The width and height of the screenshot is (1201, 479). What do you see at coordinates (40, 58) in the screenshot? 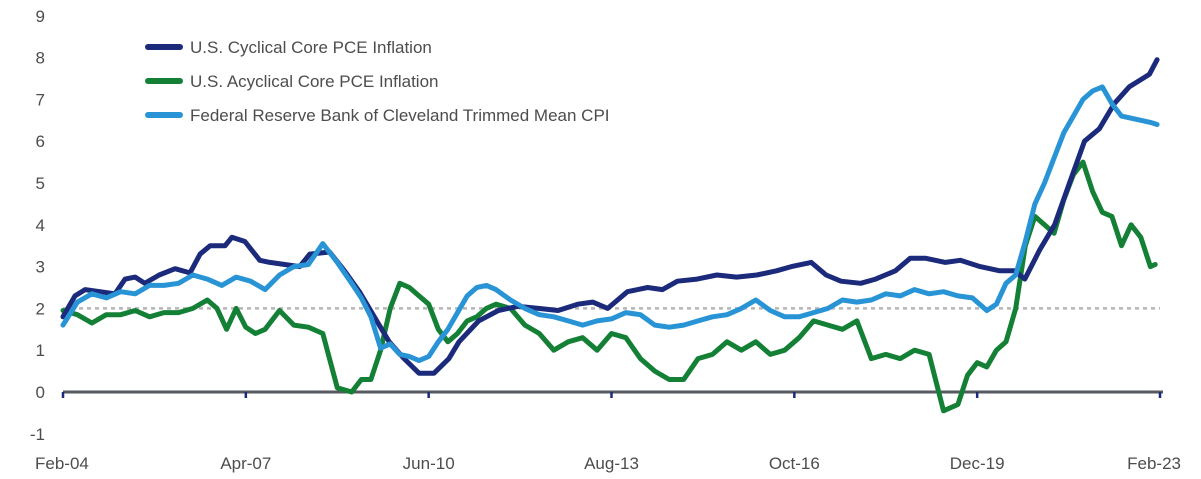
I see `y-tick-label: 8` at bounding box center [40, 58].